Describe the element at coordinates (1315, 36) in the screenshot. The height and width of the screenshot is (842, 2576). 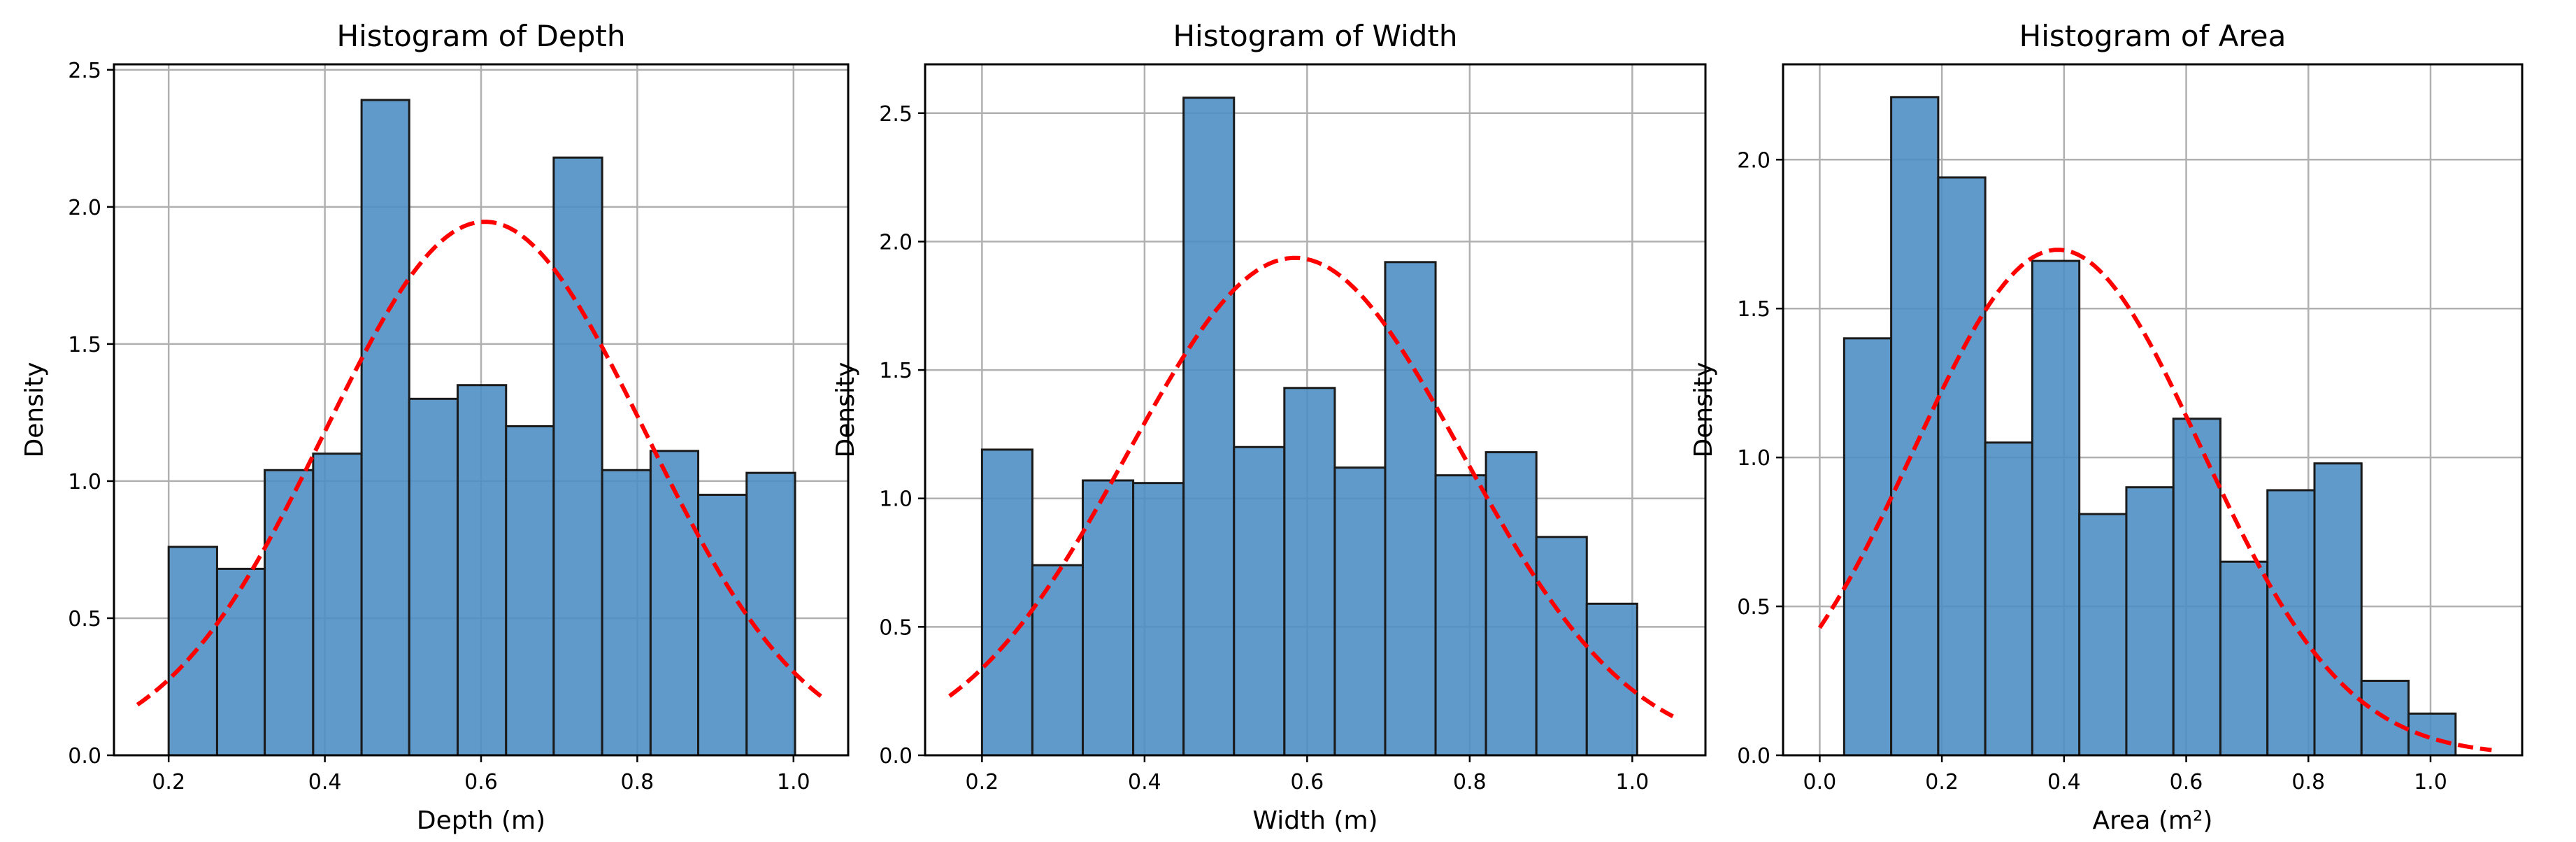
I see `chart-title: Histogram of Width` at that location.